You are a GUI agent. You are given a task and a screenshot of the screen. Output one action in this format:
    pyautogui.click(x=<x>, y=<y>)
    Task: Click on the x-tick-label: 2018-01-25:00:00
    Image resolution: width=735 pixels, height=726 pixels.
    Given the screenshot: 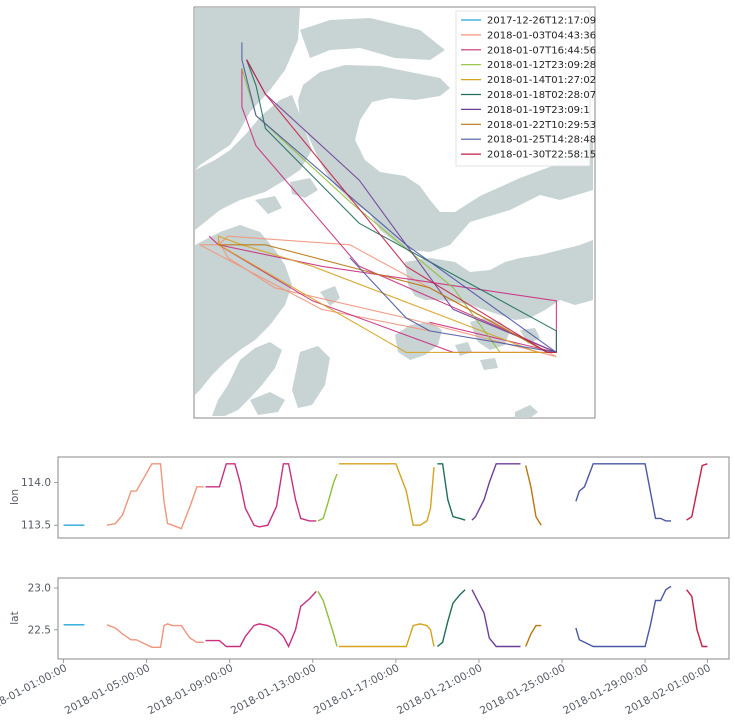 What is the action you would take?
    pyautogui.click(x=522, y=689)
    